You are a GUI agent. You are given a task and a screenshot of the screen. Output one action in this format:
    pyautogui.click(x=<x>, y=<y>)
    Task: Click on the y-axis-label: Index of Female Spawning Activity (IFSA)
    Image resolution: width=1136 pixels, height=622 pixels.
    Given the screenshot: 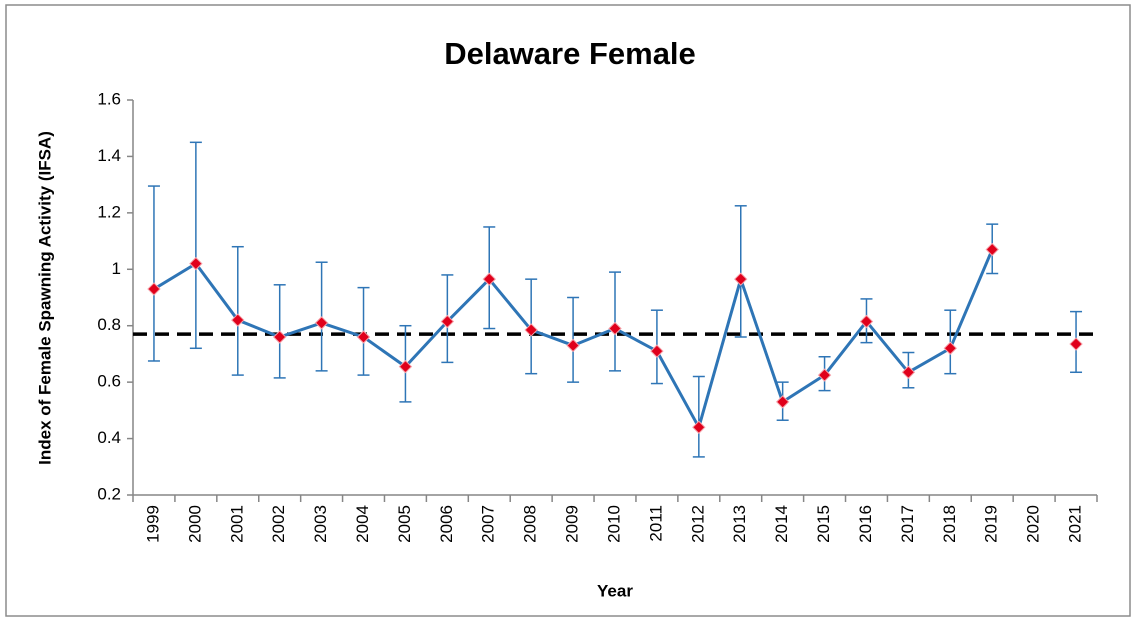 What is the action you would take?
    pyautogui.click(x=44, y=298)
    